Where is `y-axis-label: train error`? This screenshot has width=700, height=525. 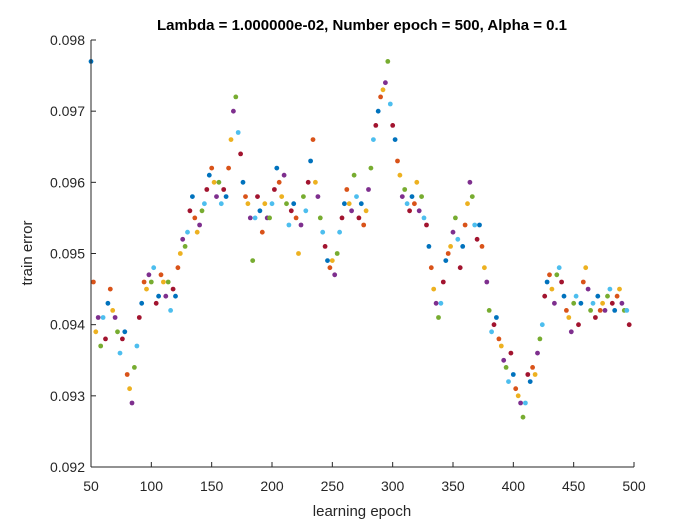 y-axis-label: train error is located at coordinates (27, 252).